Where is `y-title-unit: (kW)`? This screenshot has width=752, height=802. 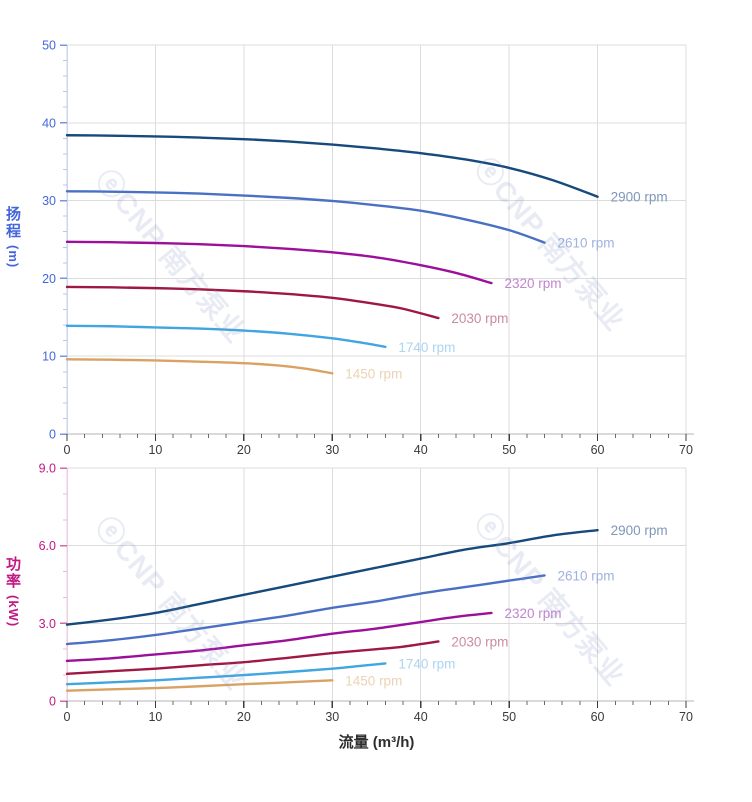
y-title-unit: (kW) is located at coordinates (13, 611).